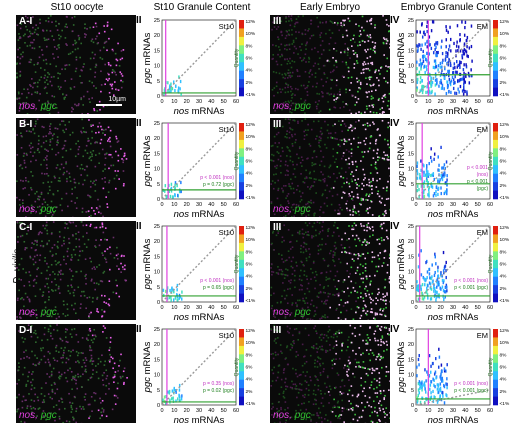  Describe the element at coordinates (251, 22) in the screenshot. I see `colorbar-tick: 12%` at that location.